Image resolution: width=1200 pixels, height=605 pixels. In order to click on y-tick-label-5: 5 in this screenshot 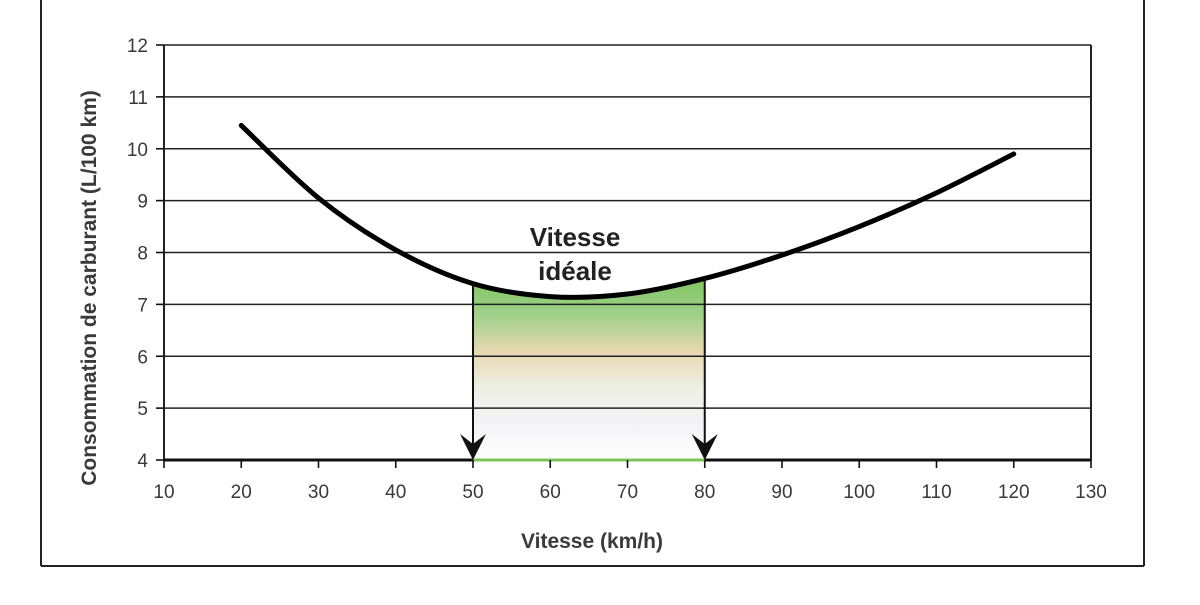, I will do `click(142, 409)`.